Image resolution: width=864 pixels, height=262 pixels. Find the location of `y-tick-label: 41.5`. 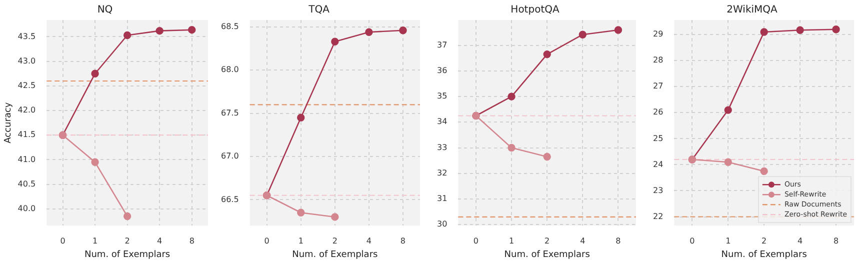

y-tick-label: 41.5 is located at coordinates (27, 135).